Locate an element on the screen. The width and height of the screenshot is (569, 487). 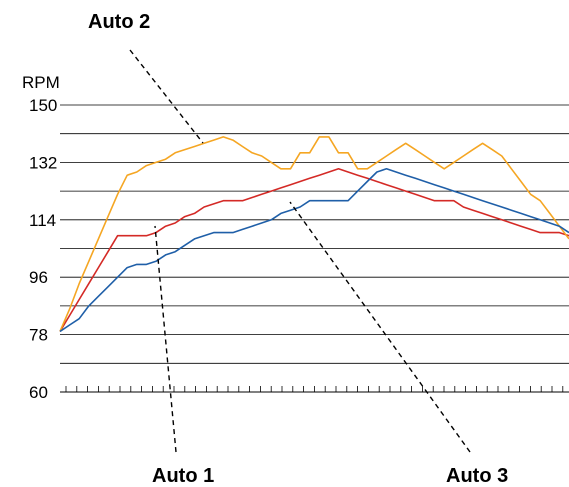
y-tick-label: 132 is located at coordinates (43, 162).